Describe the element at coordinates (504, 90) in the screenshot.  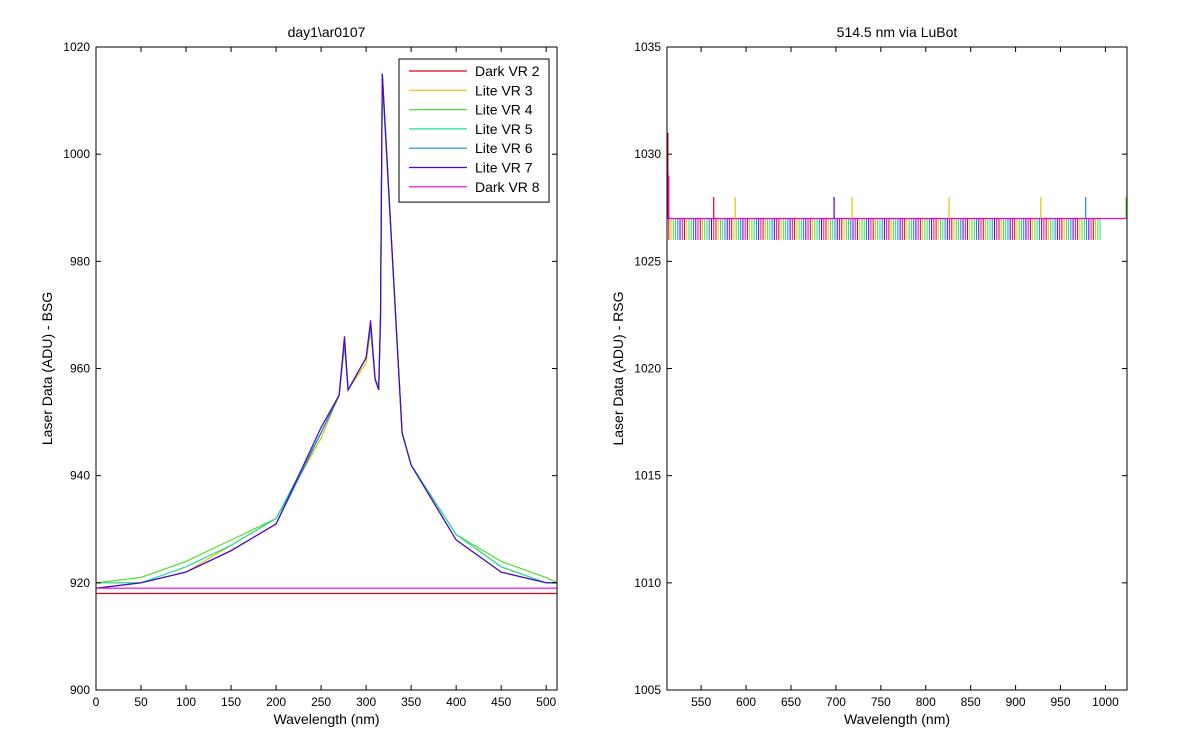
I see `legend-label: Lite VR 3` at that location.